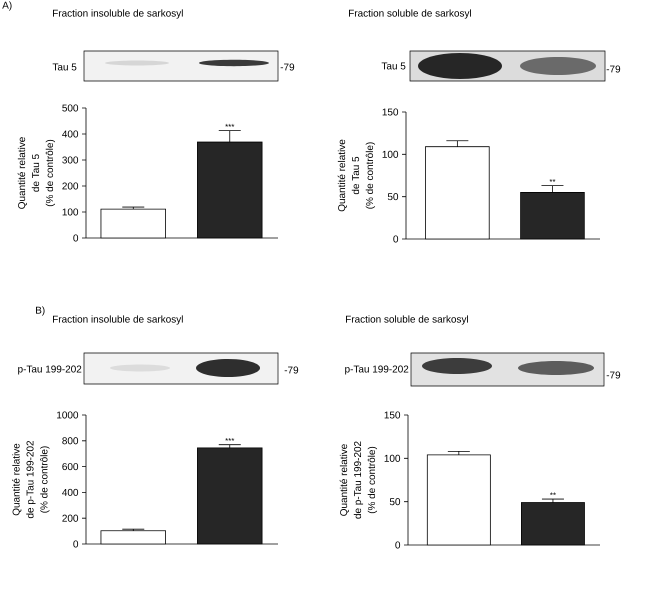  What do you see at coordinates (7, 6) in the screenshot?
I see `text: A)` at bounding box center [7, 6].